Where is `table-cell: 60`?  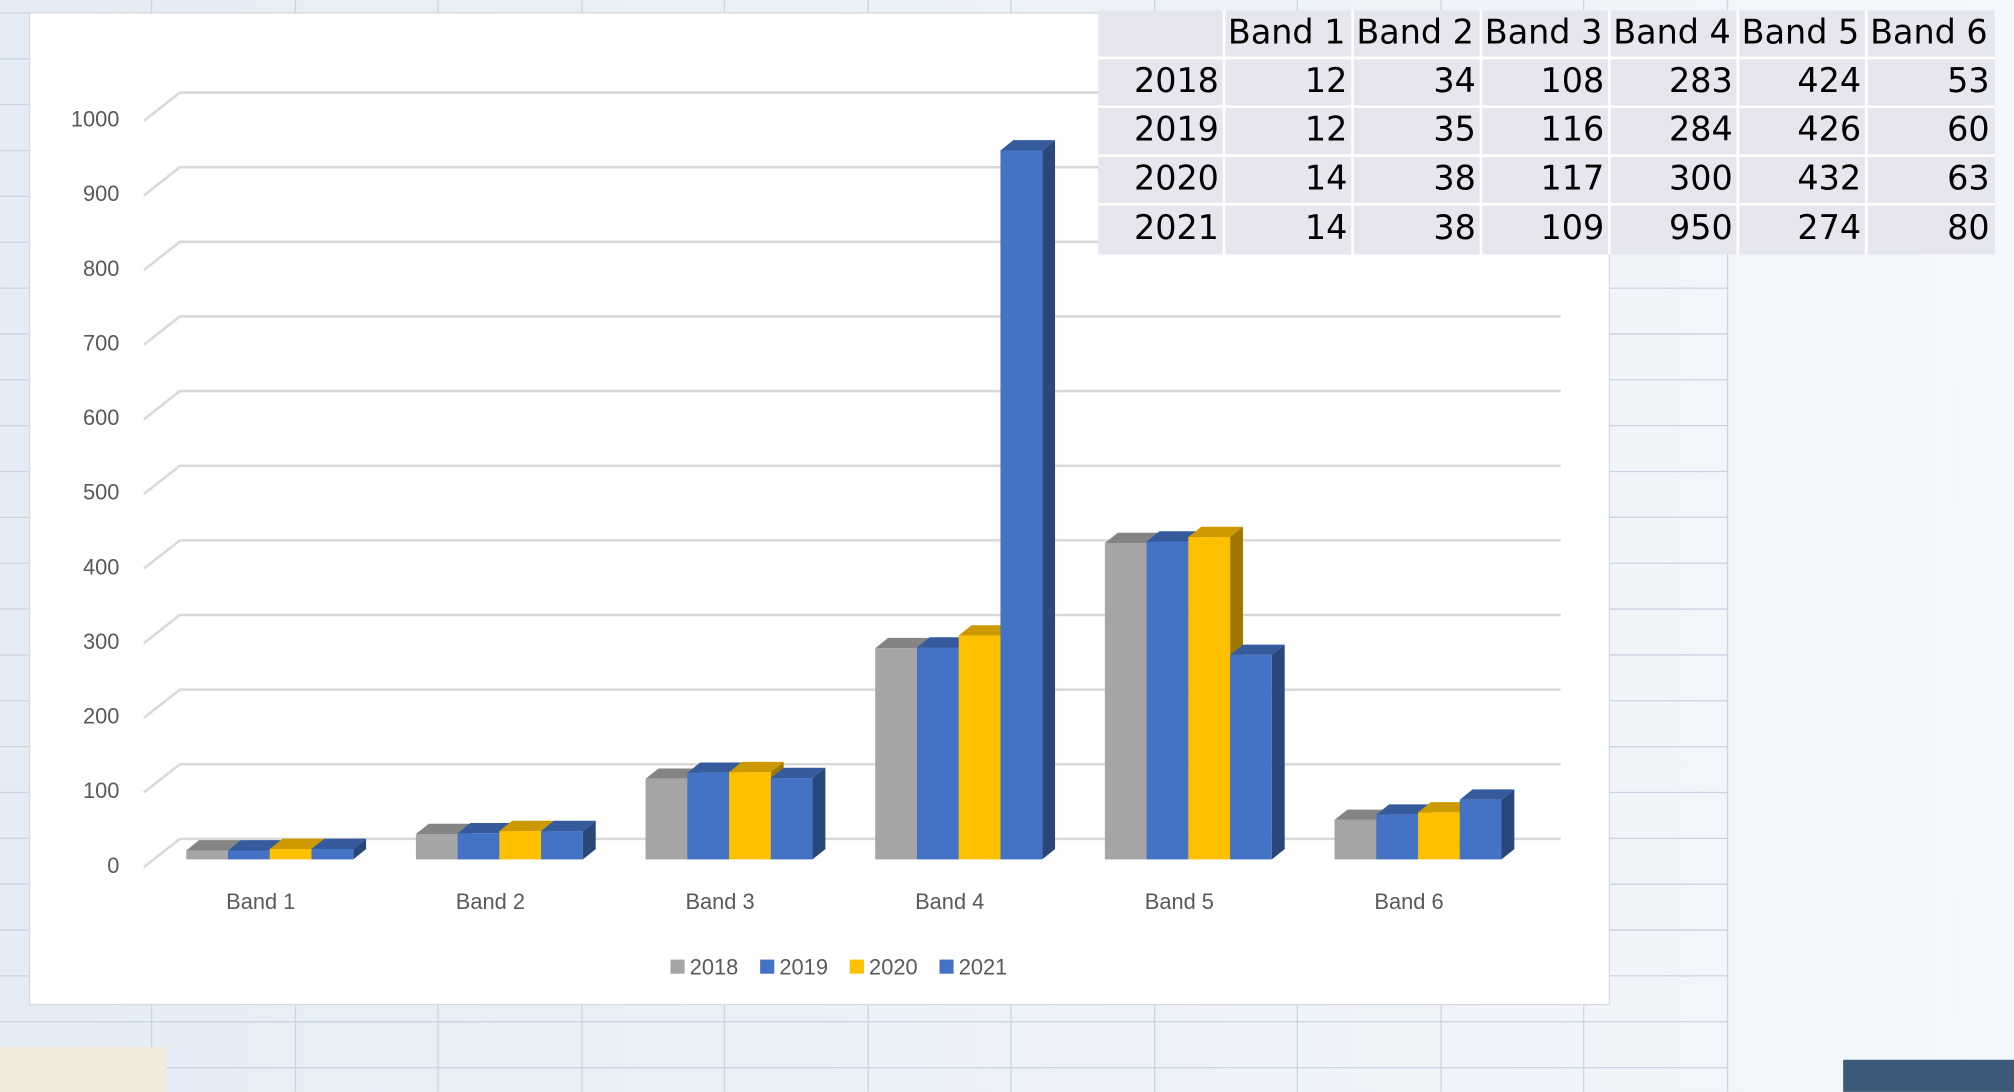
table-cell: 60 is located at coordinates (1968, 129).